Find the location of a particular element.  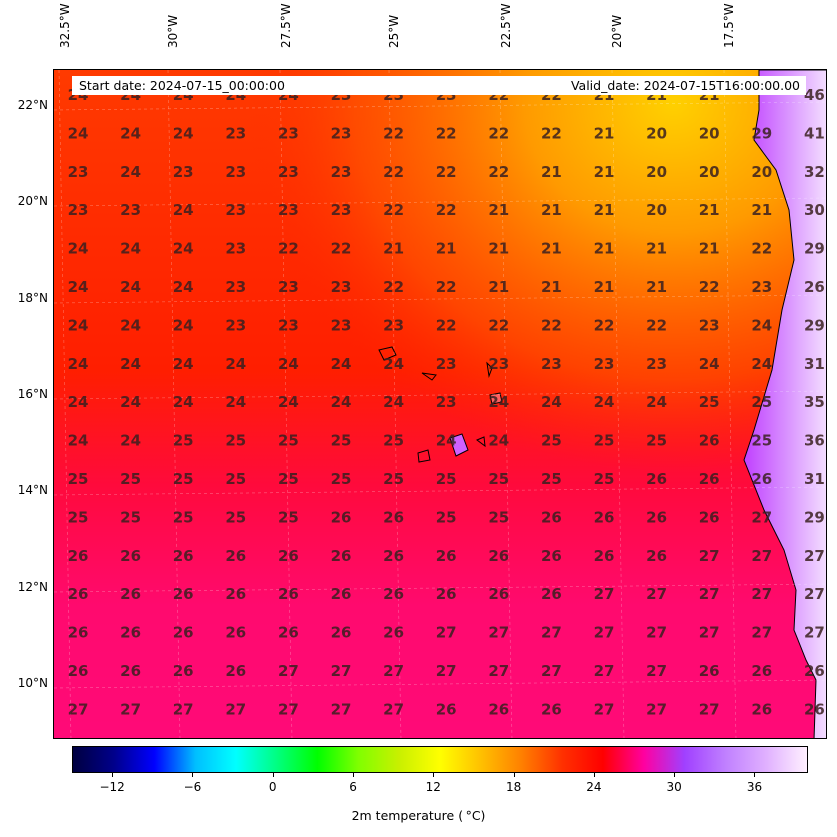

lat-label-20n: 20°N is located at coordinates (32, 201).